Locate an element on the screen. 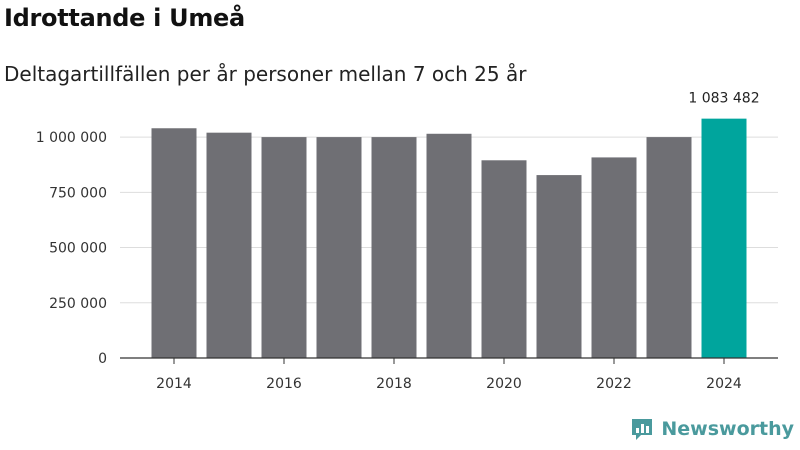 This screenshot has width=800, height=450. bar-2016 is located at coordinates (284, 247).